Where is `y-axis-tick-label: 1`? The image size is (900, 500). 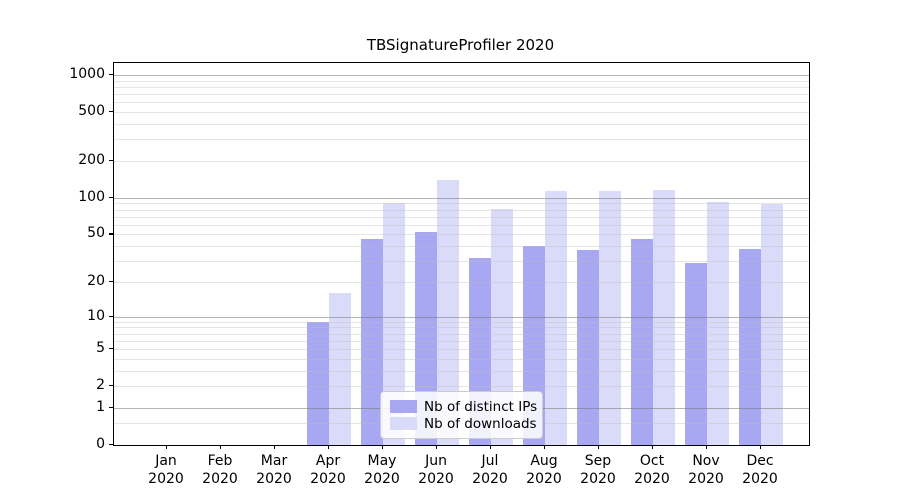 y-axis-tick-label: 1 is located at coordinates (100, 406).